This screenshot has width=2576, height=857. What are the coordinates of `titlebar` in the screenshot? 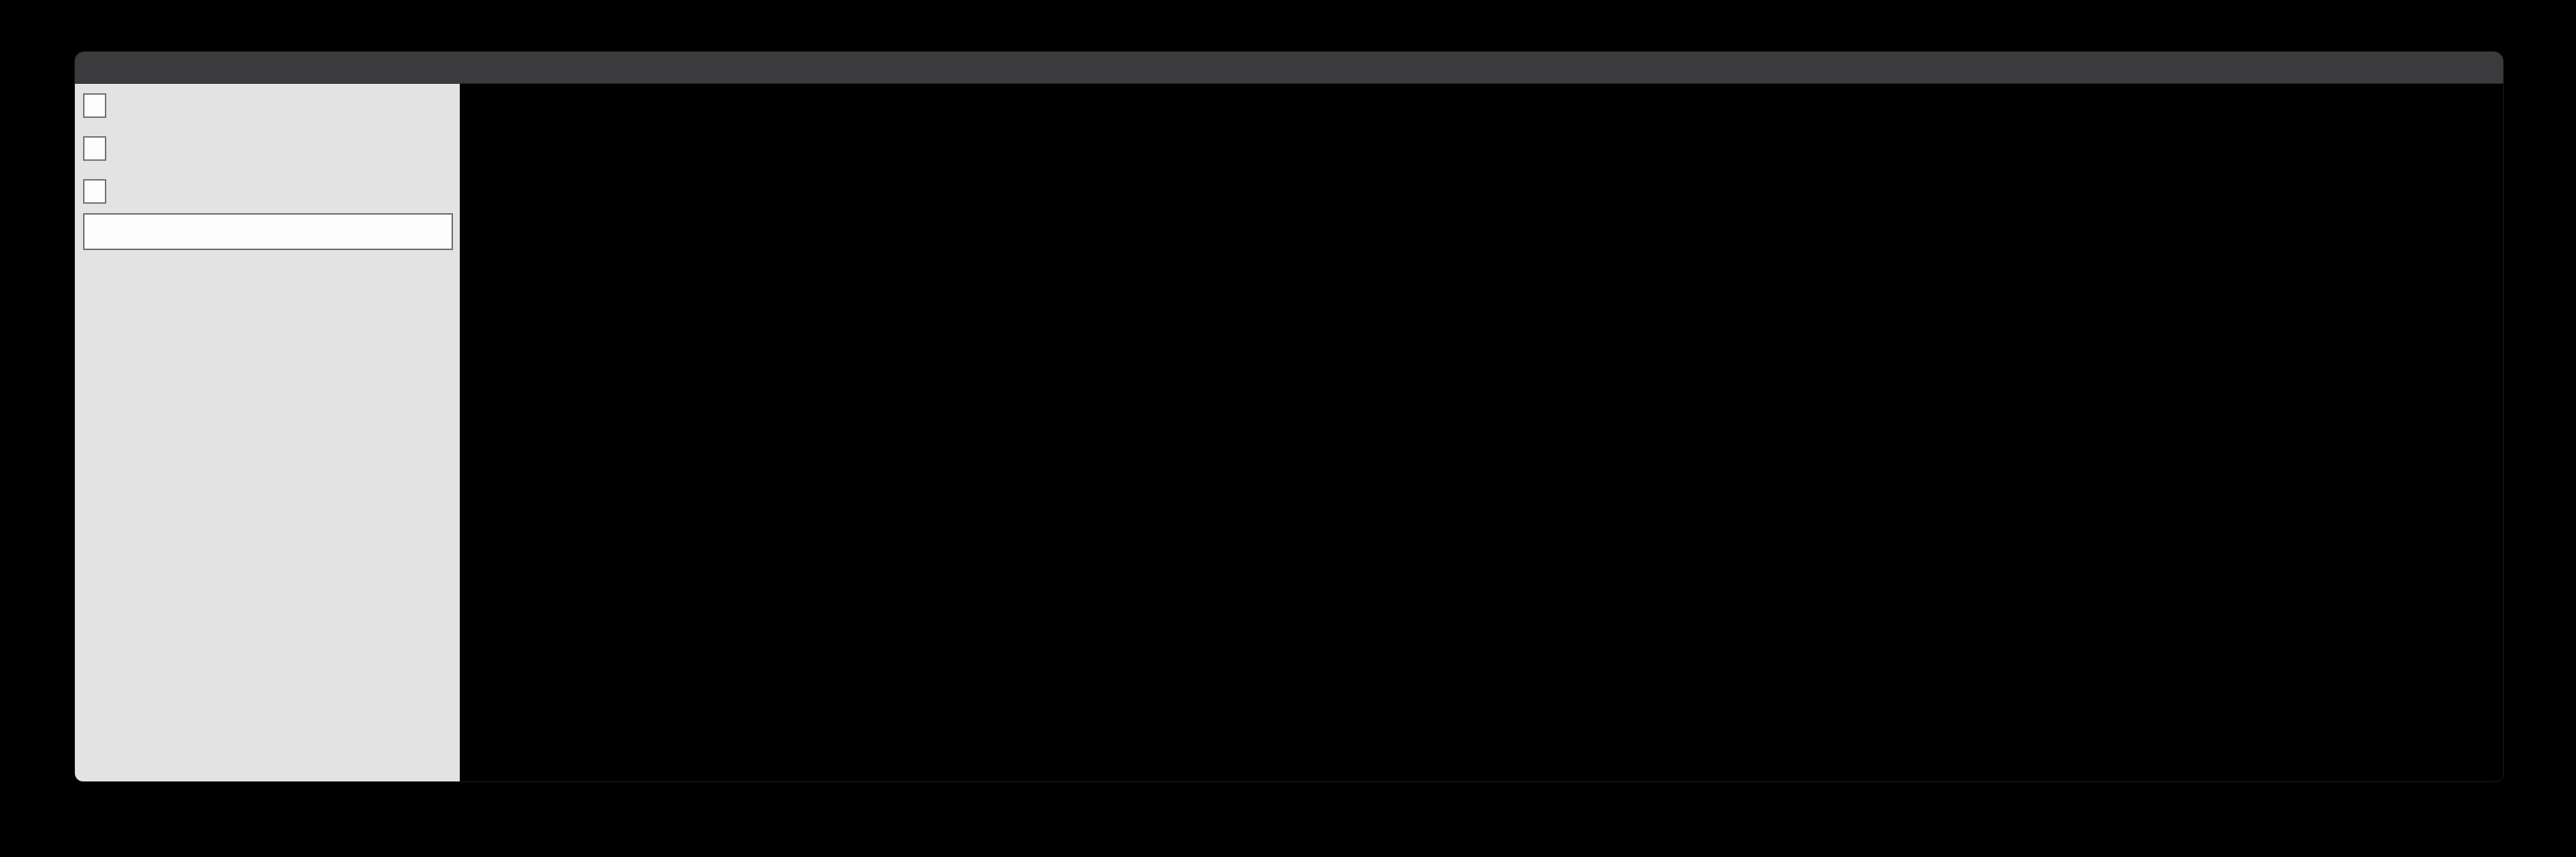 It's located at (1289, 68).